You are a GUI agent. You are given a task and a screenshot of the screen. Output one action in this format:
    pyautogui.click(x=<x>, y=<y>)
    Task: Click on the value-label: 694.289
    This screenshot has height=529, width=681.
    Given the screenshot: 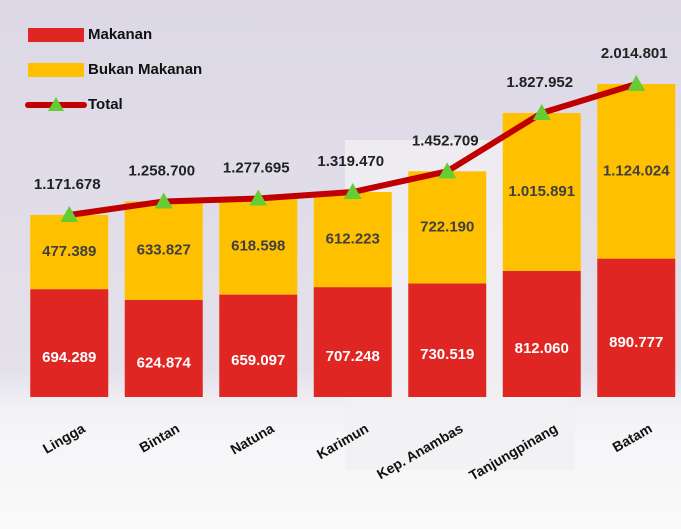 What is the action you would take?
    pyautogui.click(x=69, y=357)
    